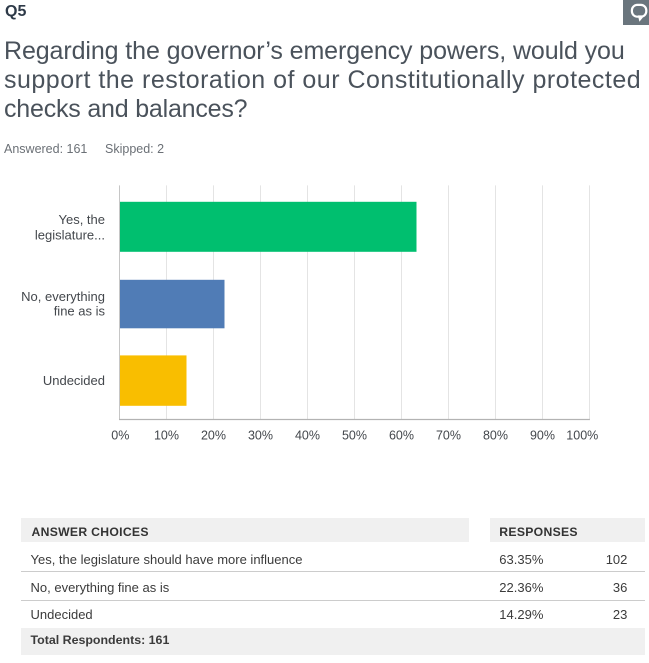  What do you see at coordinates (582, 435) in the screenshot?
I see `svg-text: 100%` at bounding box center [582, 435].